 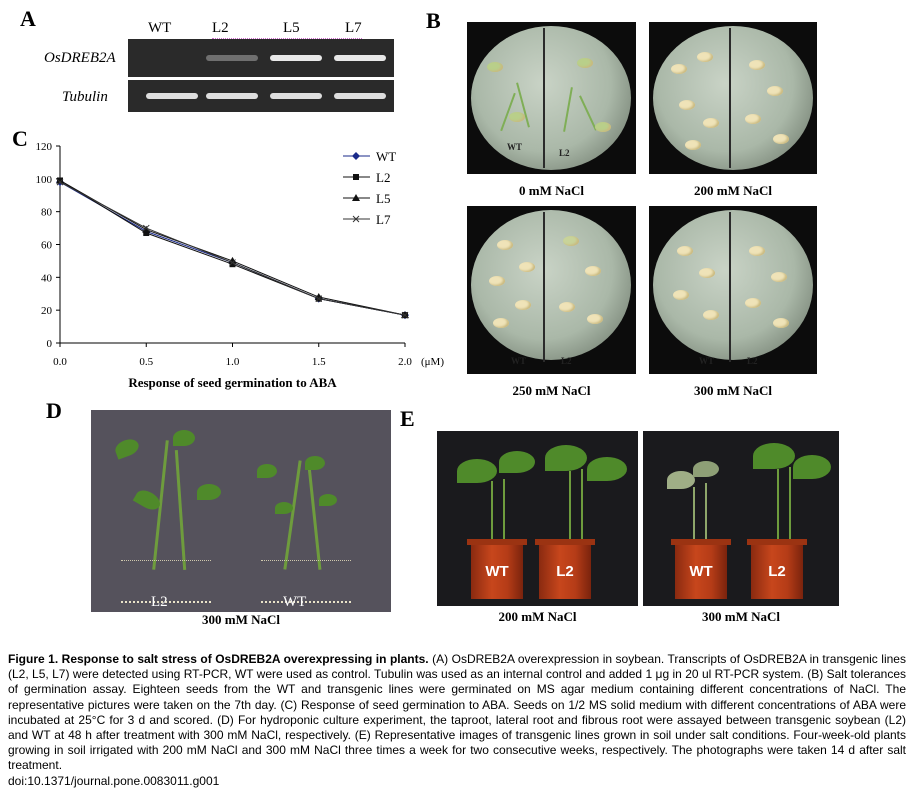 What do you see at coordinates (44, 180) in the screenshot?
I see `y-tick-label: 100` at bounding box center [44, 180].